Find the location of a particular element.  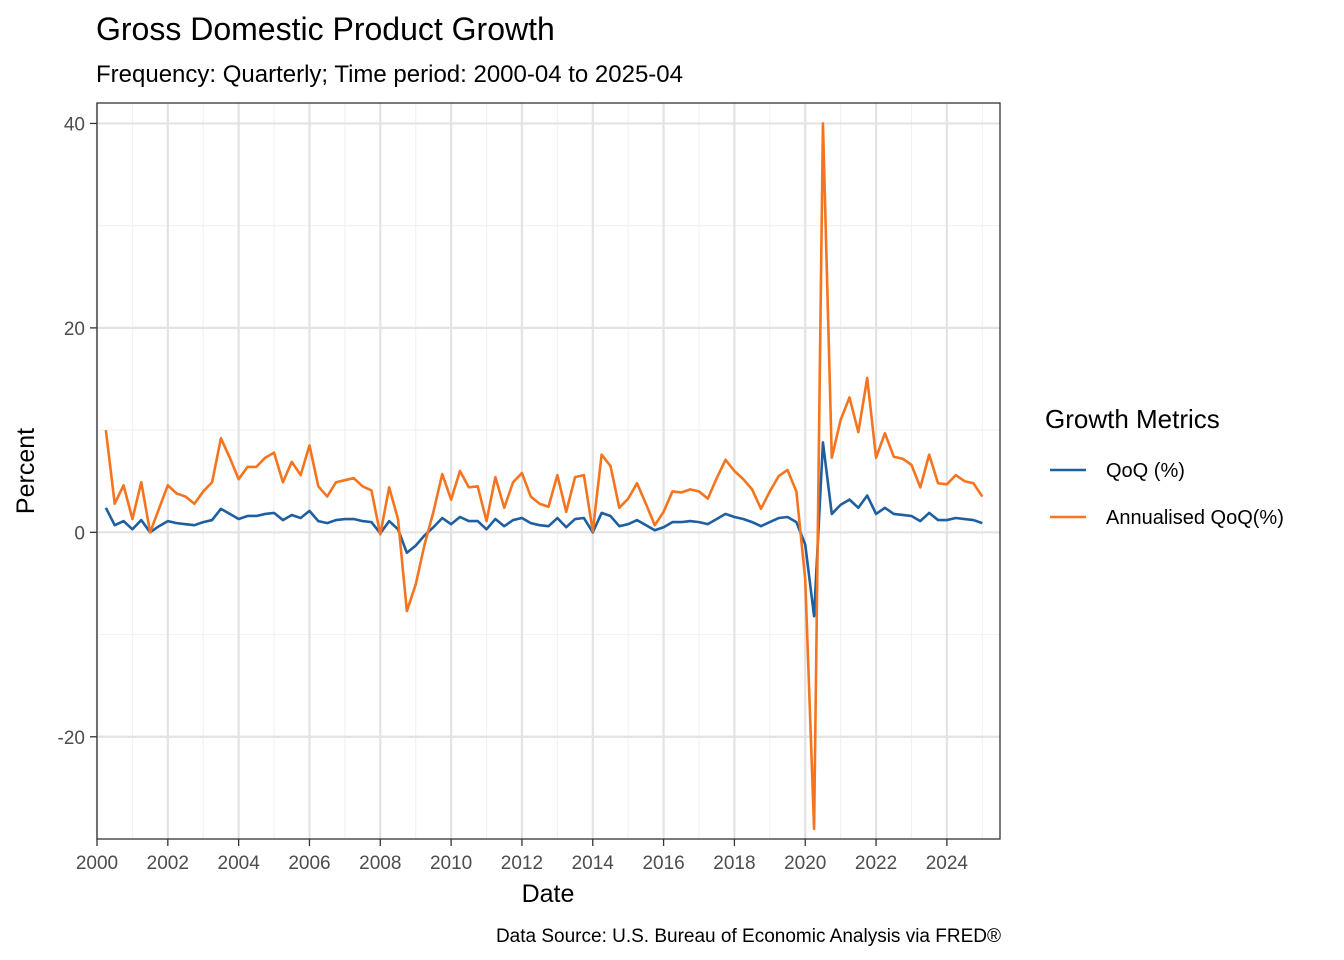

x-tick-label: 2000 is located at coordinates (97, 863).